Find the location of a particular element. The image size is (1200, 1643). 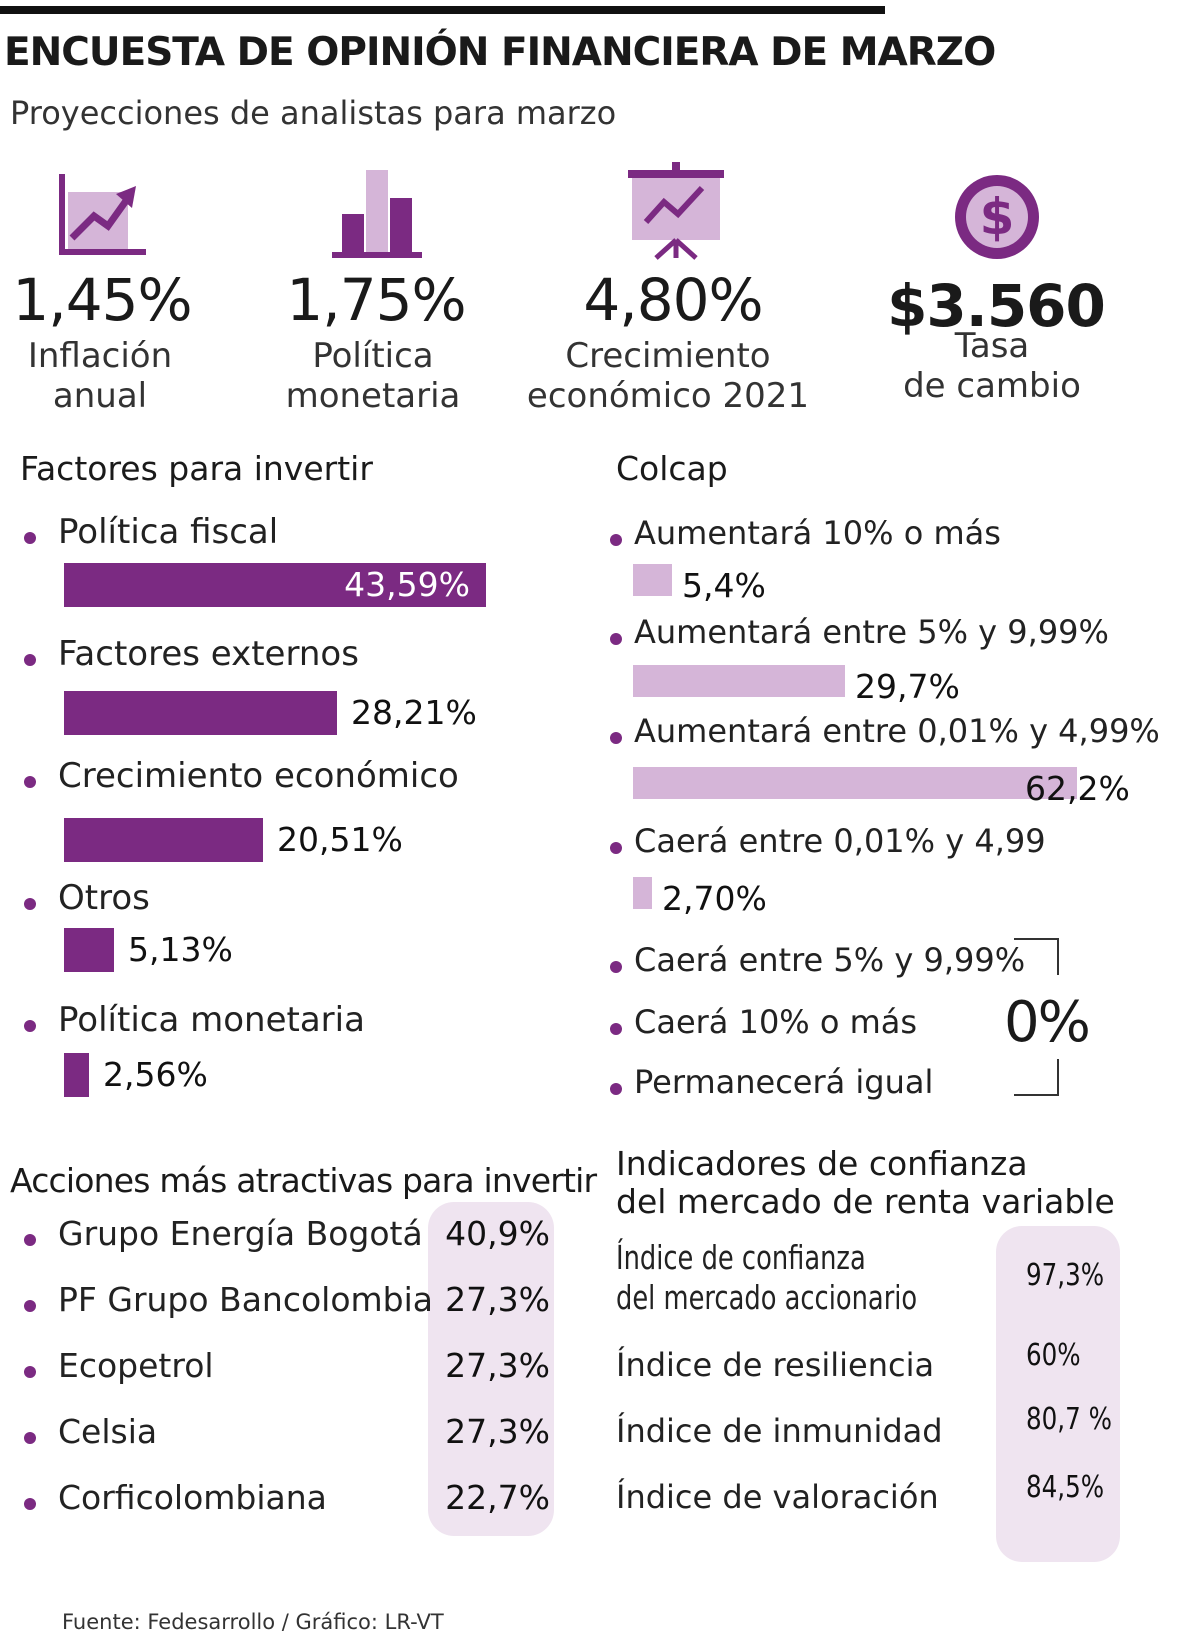

factor-label: Política fiscal is located at coordinates (168, 532).